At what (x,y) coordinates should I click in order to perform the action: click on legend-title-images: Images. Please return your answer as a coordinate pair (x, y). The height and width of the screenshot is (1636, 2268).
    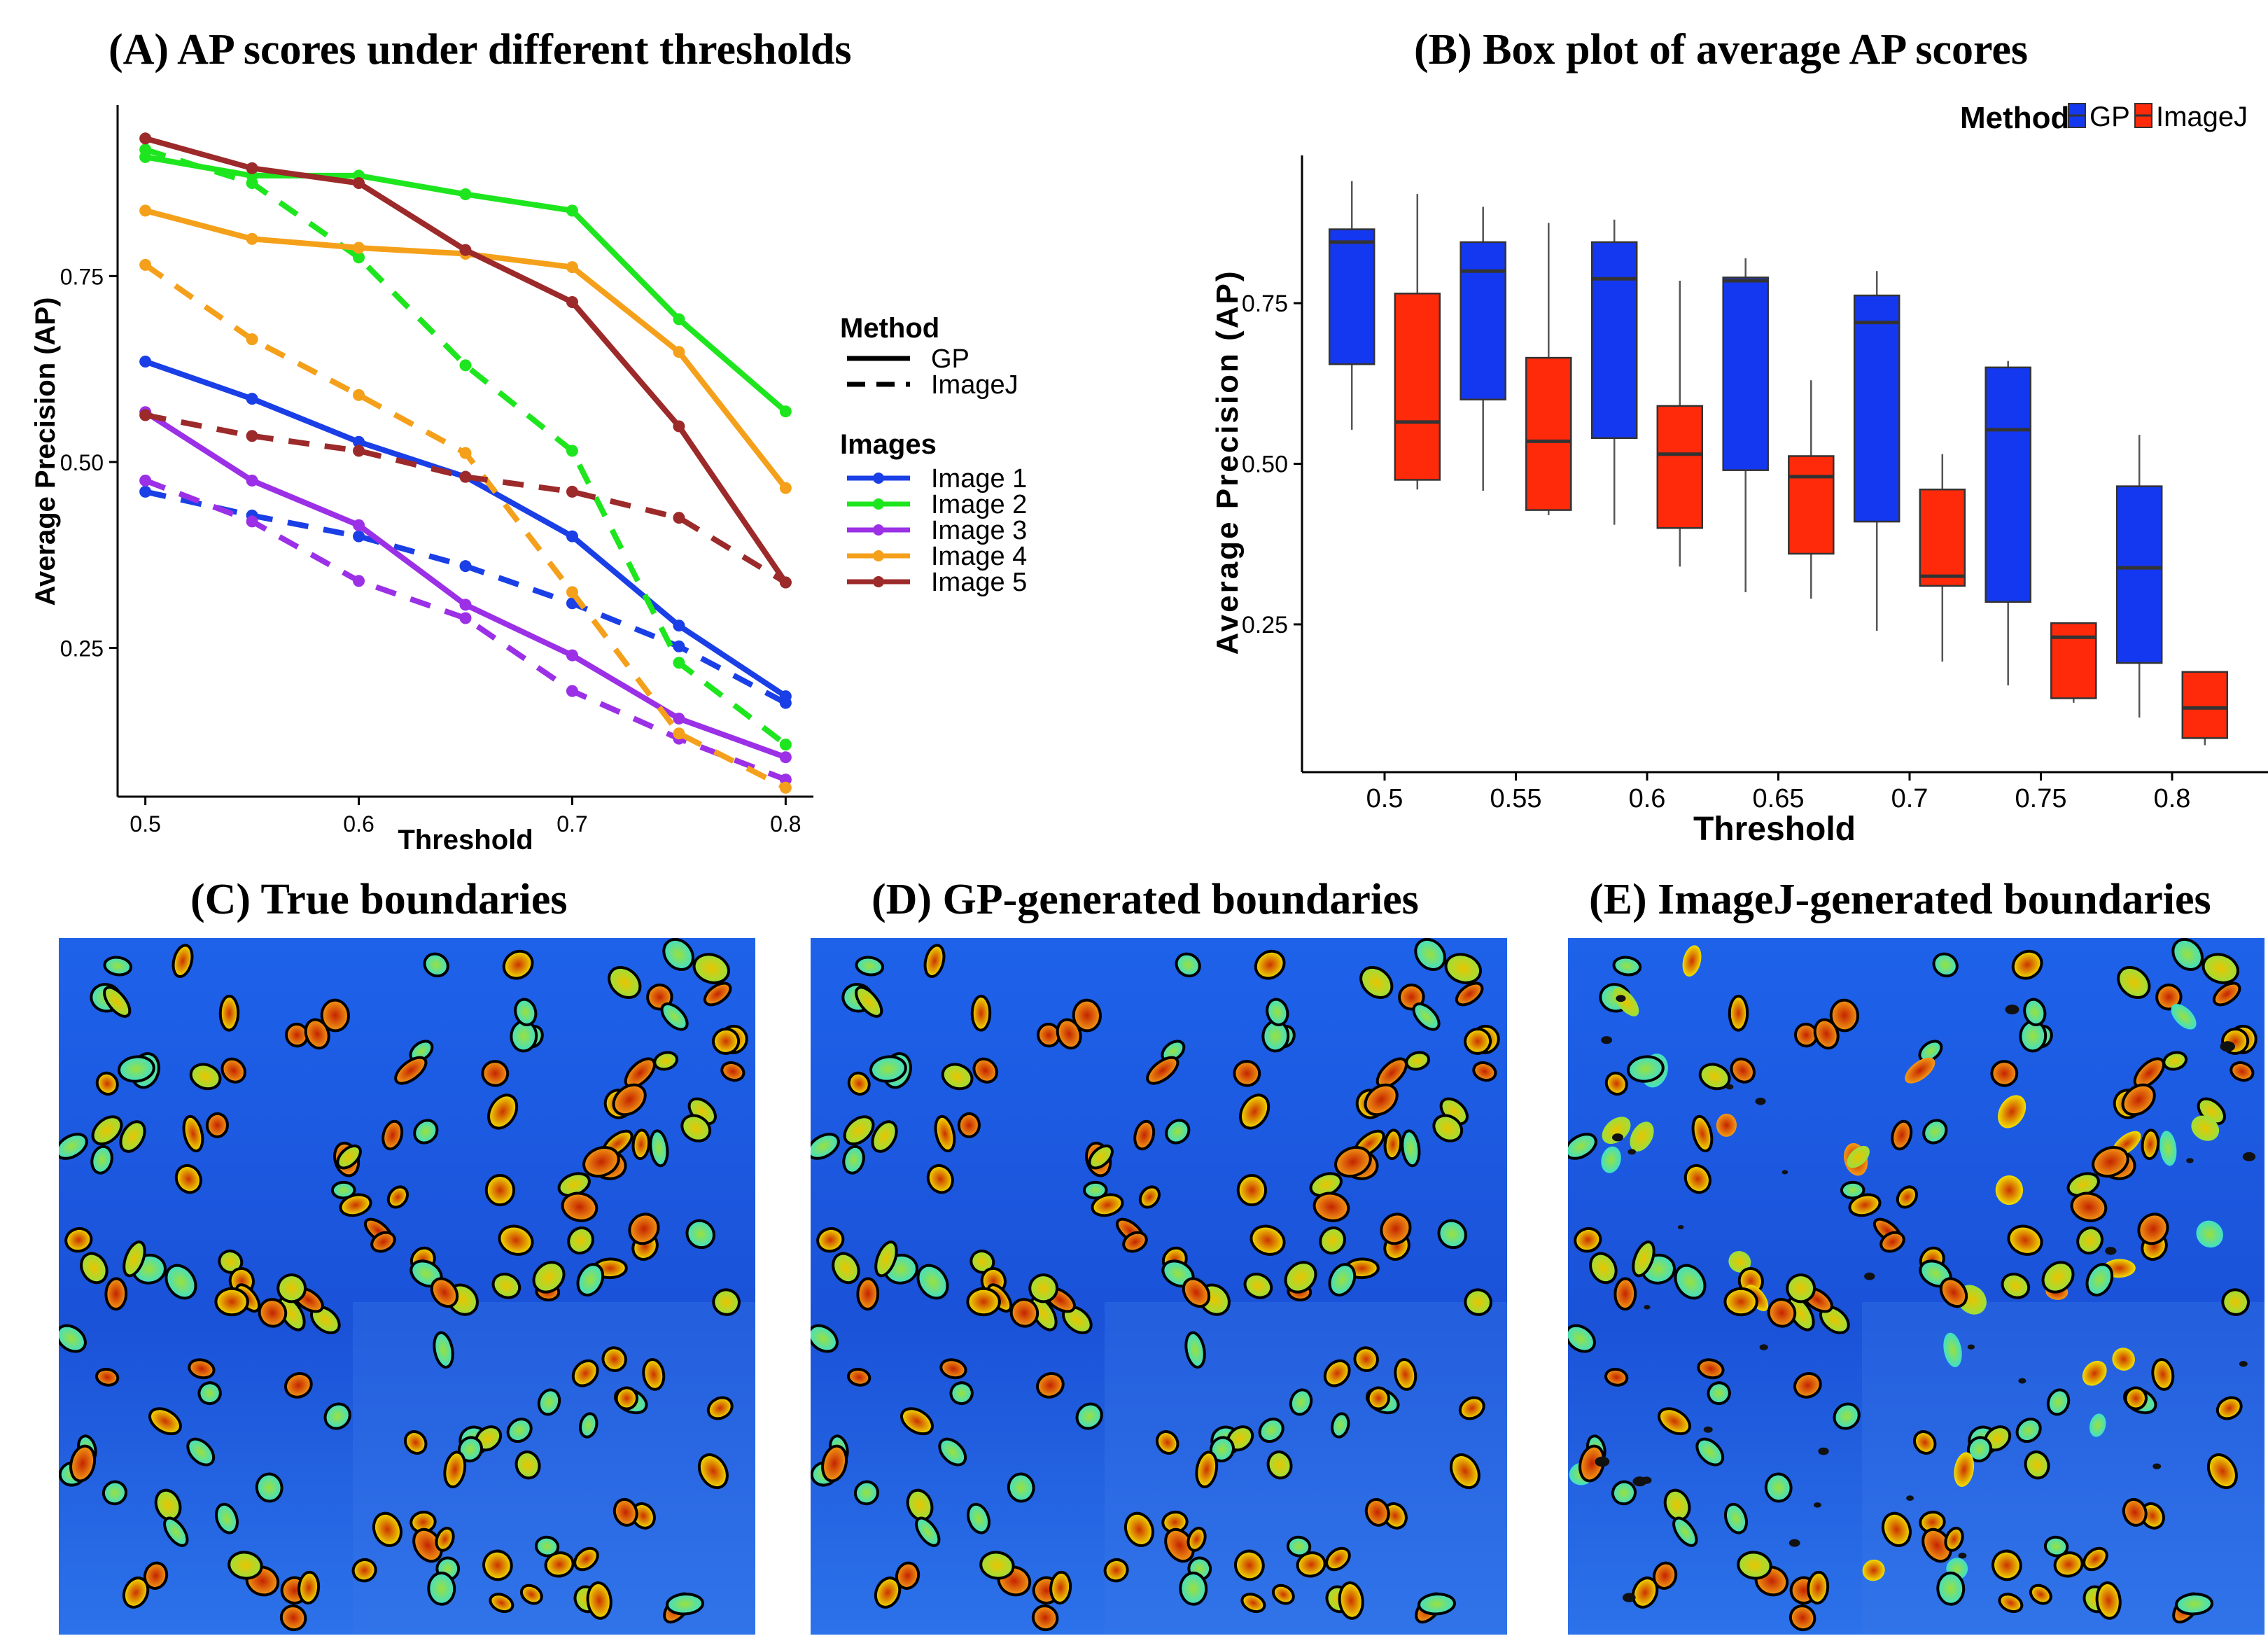
    Looking at the image, I should click on (888, 444).